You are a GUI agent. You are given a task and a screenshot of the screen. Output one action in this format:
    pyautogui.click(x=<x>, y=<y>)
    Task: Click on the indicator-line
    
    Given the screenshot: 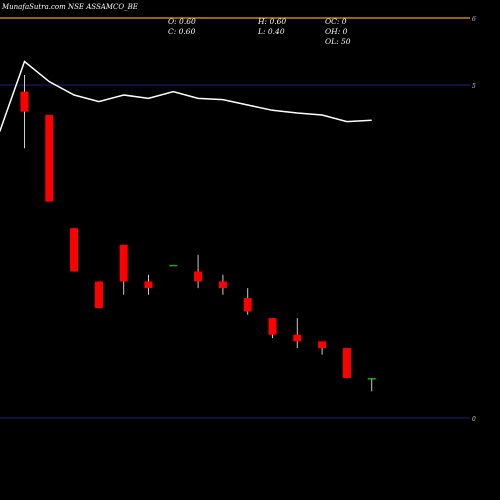 What is the action you would take?
    pyautogui.click(x=186, y=96)
    